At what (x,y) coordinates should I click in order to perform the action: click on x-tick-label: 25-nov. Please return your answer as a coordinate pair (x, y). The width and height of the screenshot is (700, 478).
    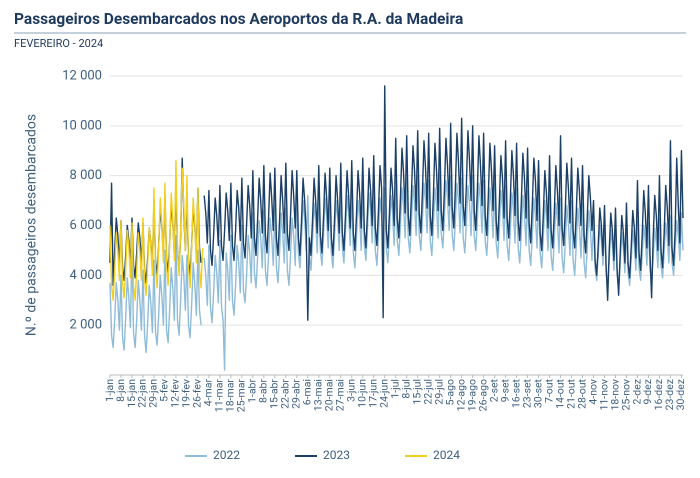
    Looking at the image, I should click on (625, 395).